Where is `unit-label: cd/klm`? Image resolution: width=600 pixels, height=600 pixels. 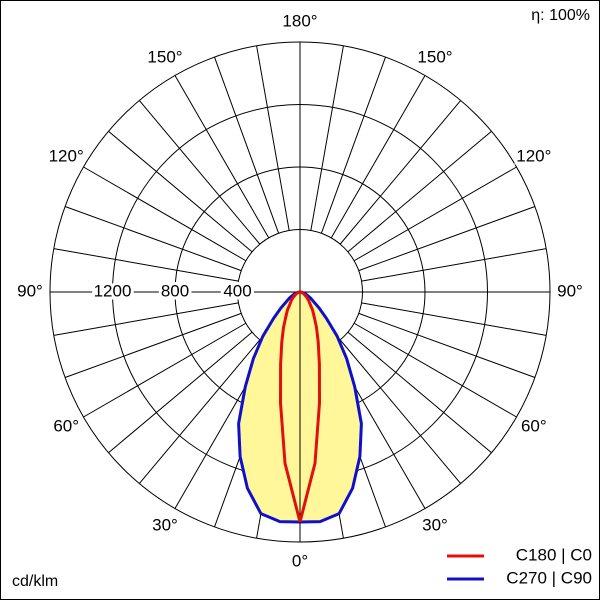
unit-label: cd/klm is located at coordinates (35, 581).